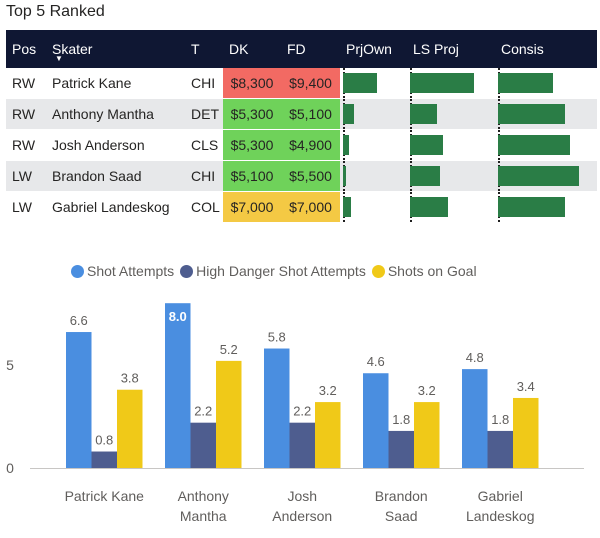  What do you see at coordinates (204, 207) in the screenshot?
I see `cell-team: COL` at bounding box center [204, 207].